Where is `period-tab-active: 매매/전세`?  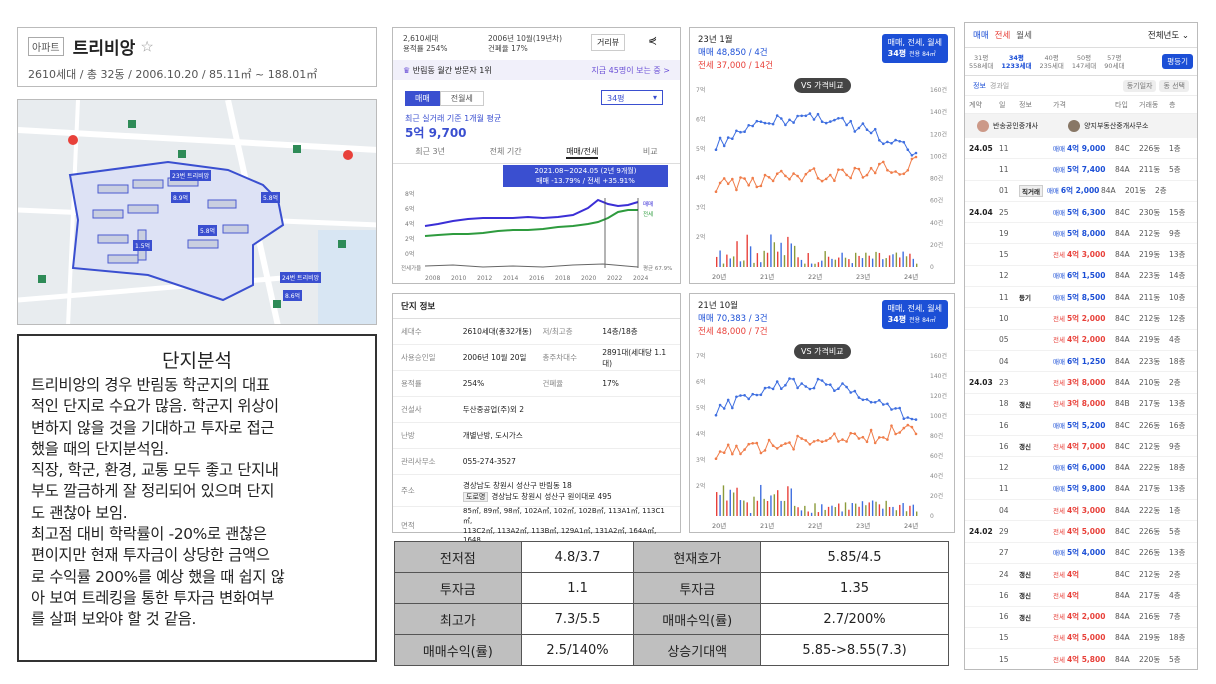
period-tab-active: 매매/전세 is located at coordinates (582, 152).